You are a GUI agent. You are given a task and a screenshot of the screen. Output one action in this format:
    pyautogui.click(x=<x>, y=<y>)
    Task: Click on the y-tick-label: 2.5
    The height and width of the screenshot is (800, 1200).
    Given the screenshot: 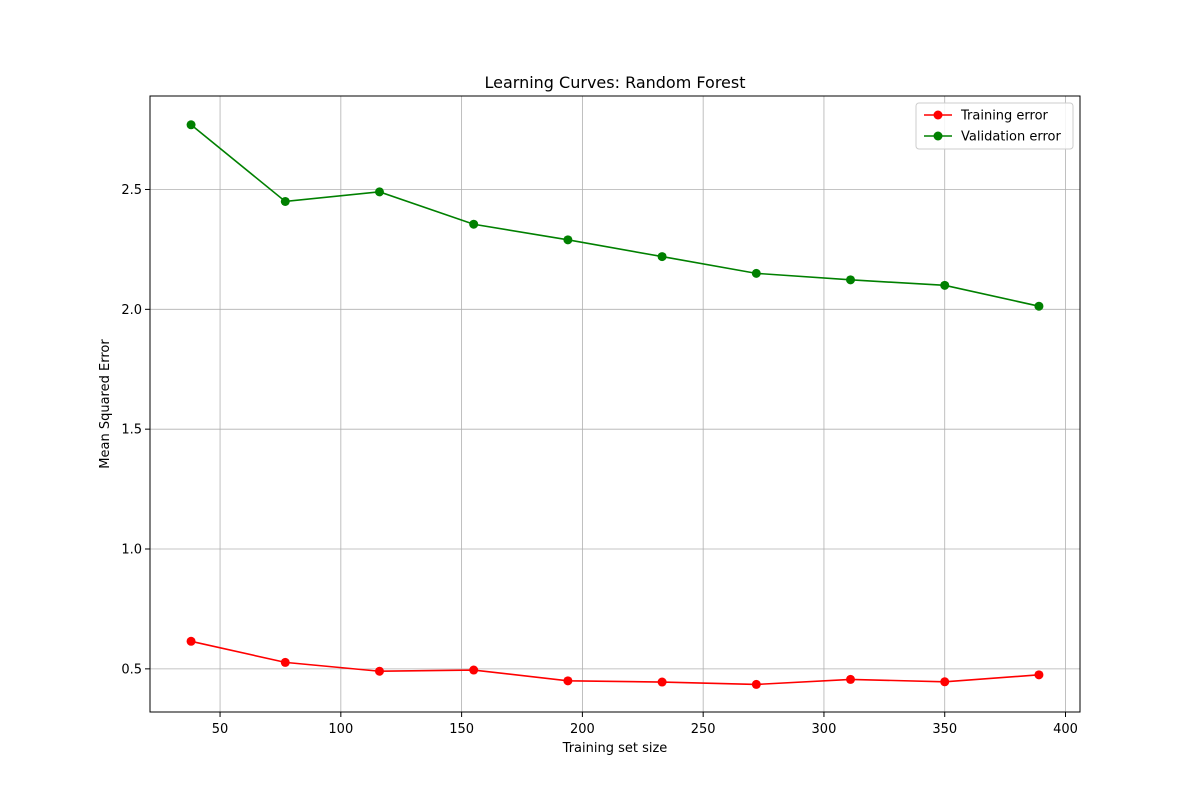 What is the action you would take?
    pyautogui.click(x=131, y=190)
    